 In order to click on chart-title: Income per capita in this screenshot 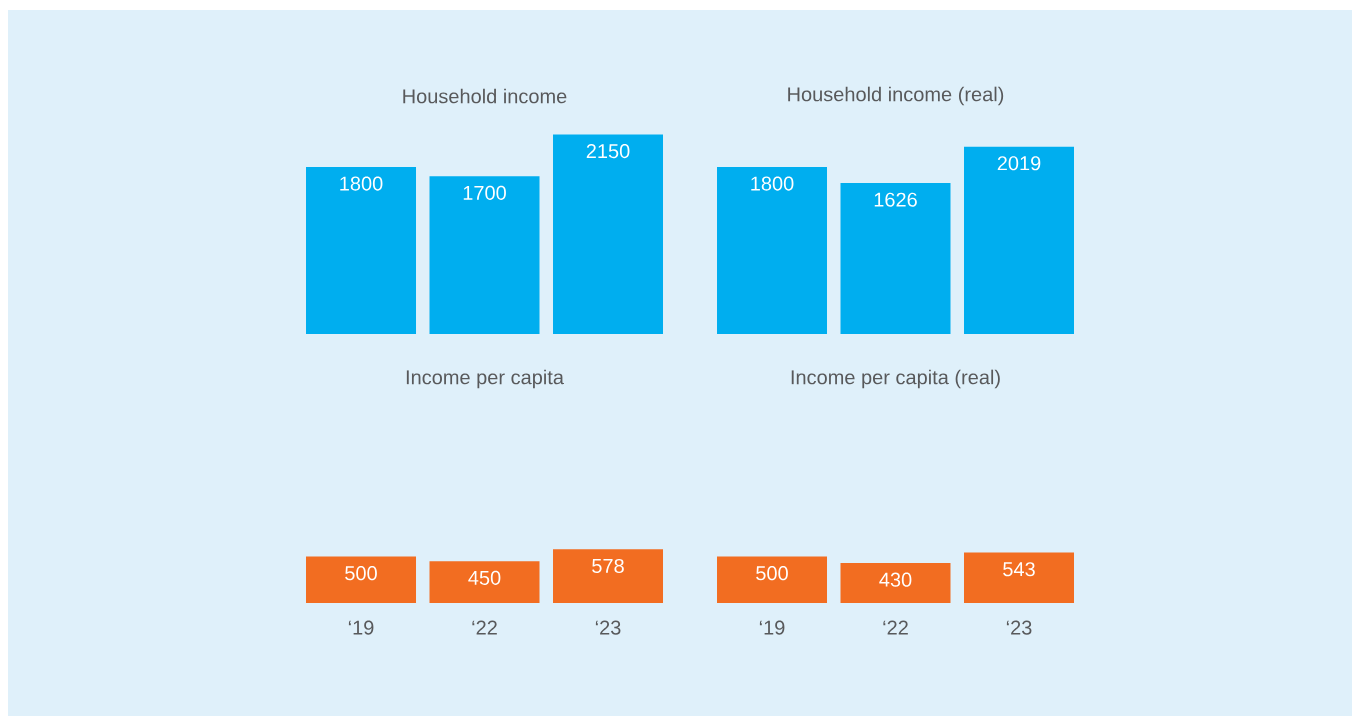, I will do `click(485, 379)`.